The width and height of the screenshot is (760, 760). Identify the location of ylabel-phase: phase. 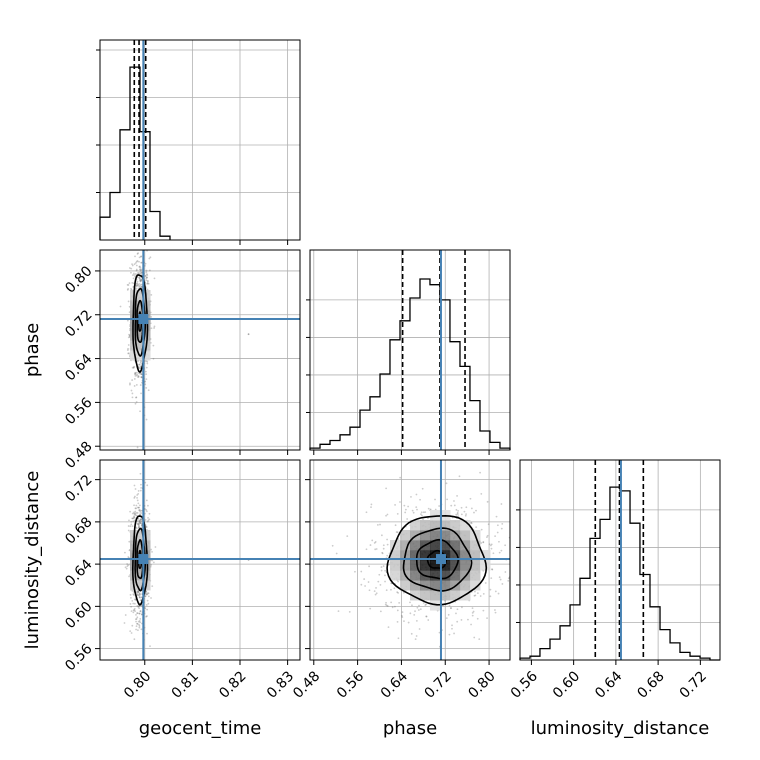
(32, 350).